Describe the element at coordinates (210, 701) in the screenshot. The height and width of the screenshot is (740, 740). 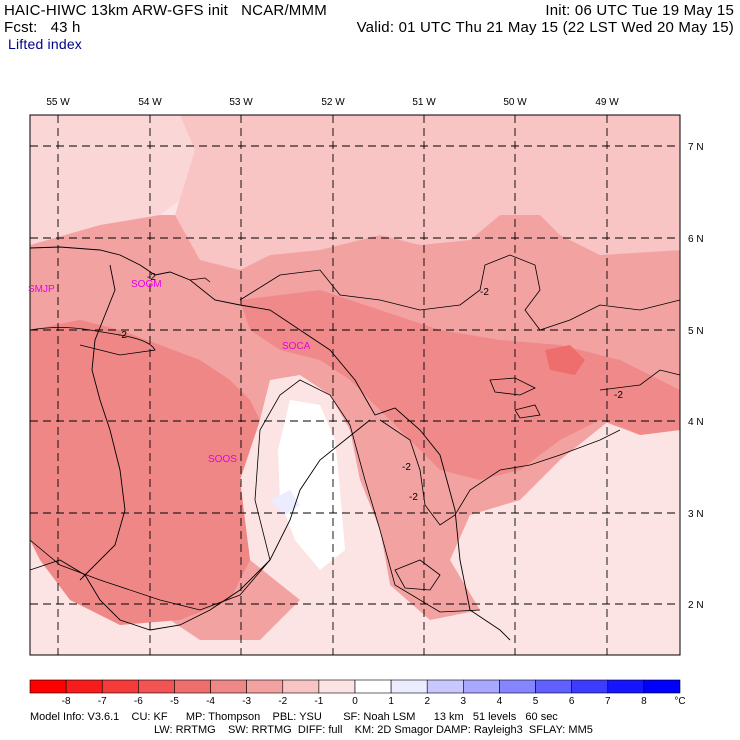
I see `colorbar-tick-label: -4` at that location.